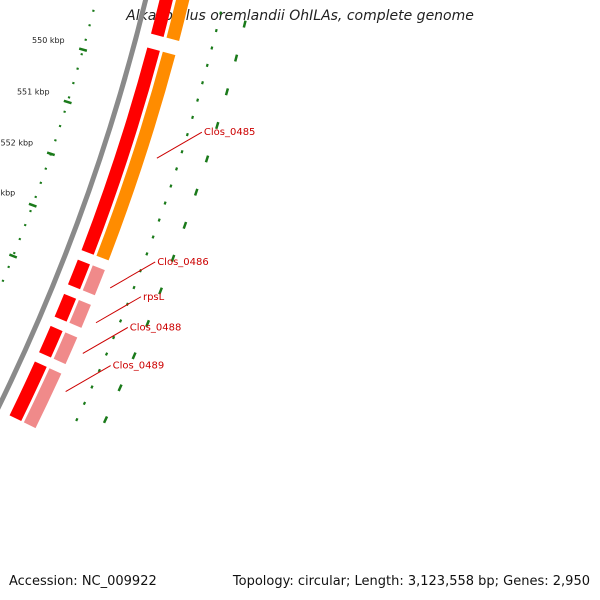 The height and width of the screenshot is (600, 600). I want to click on gene-label: Clos_0489, so click(139, 366).